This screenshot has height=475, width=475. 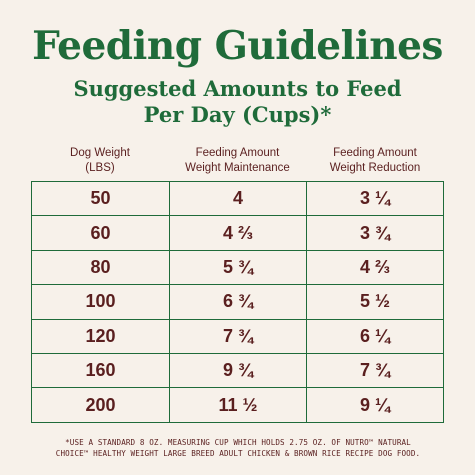 I want to click on cell-reduction: 3 ¾, so click(x=375, y=232).